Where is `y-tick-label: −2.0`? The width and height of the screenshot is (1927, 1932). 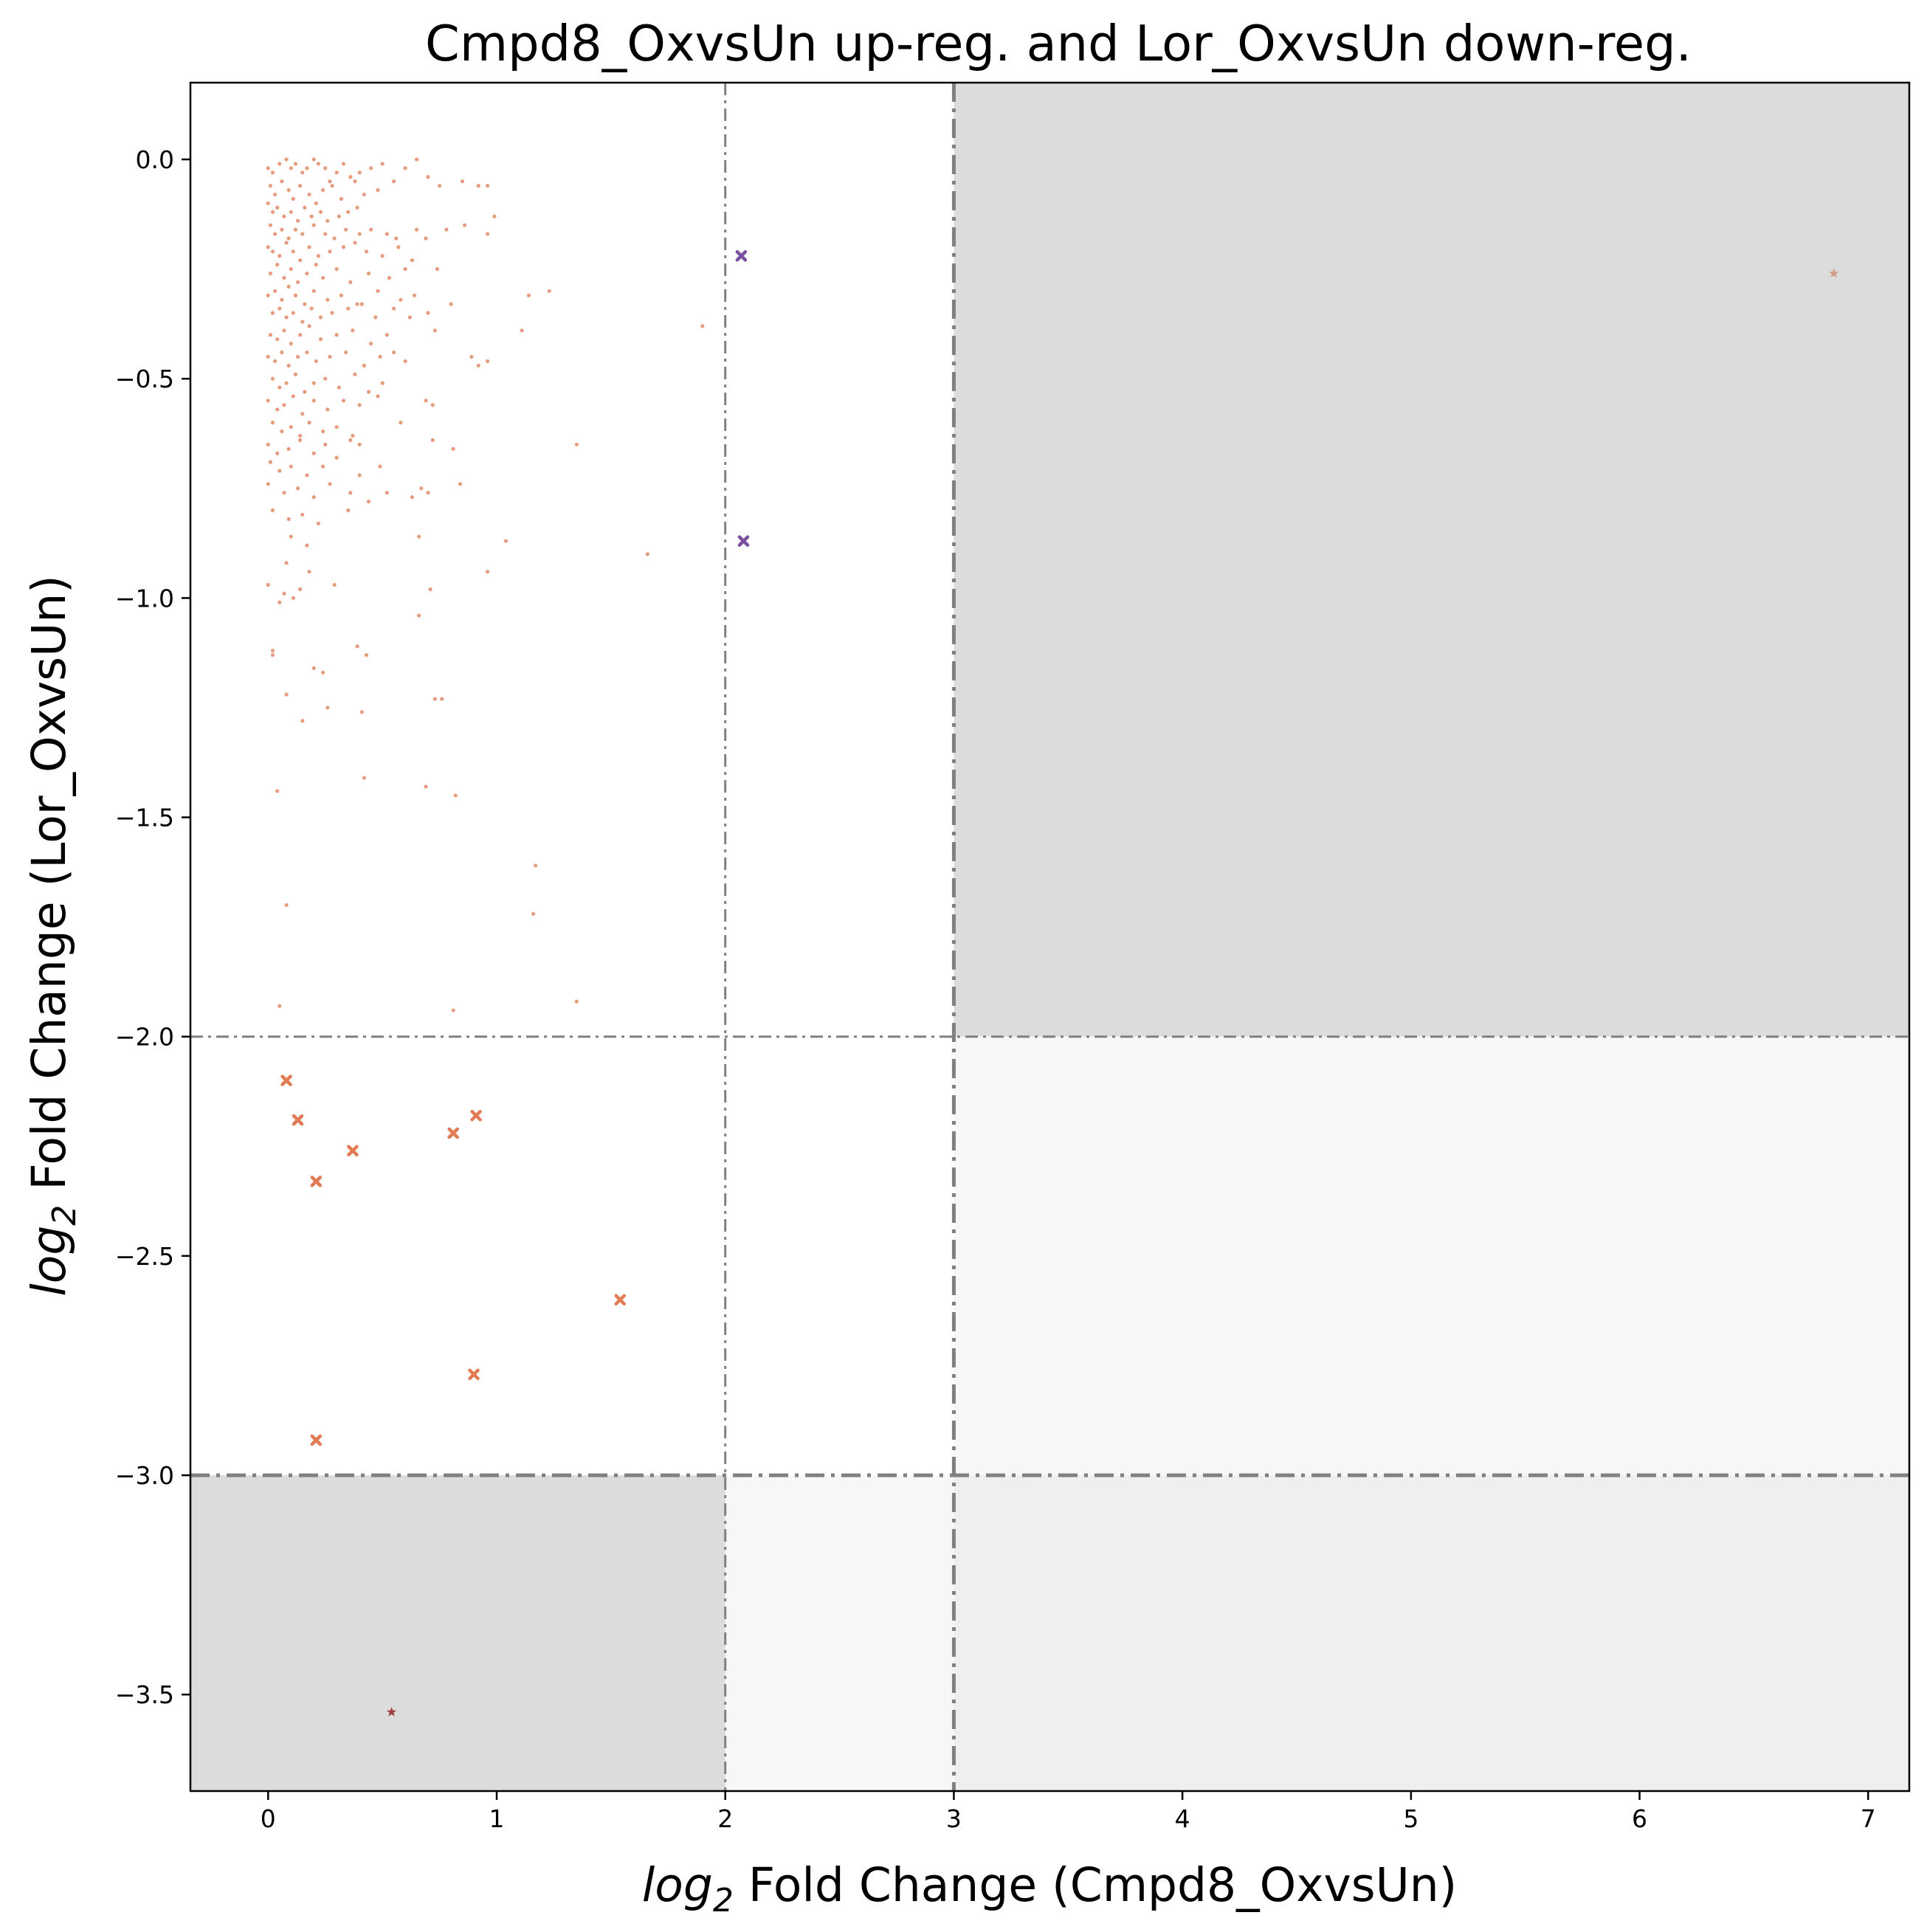
y-tick-label: −2.0 is located at coordinates (145, 1037).